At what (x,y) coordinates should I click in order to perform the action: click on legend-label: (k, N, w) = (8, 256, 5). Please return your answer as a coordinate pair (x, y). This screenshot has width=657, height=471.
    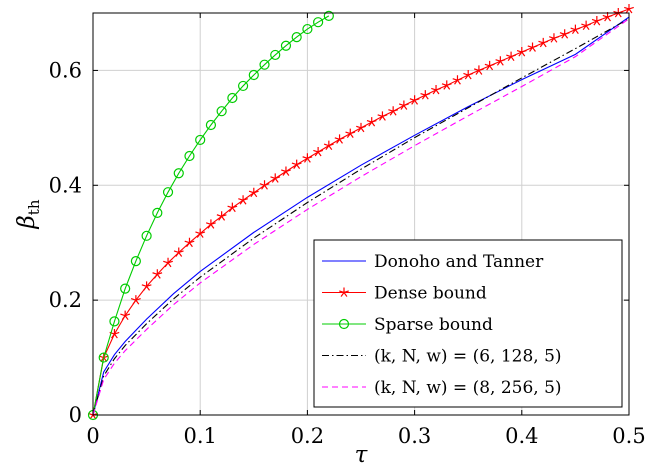
    Looking at the image, I should click on (468, 388).